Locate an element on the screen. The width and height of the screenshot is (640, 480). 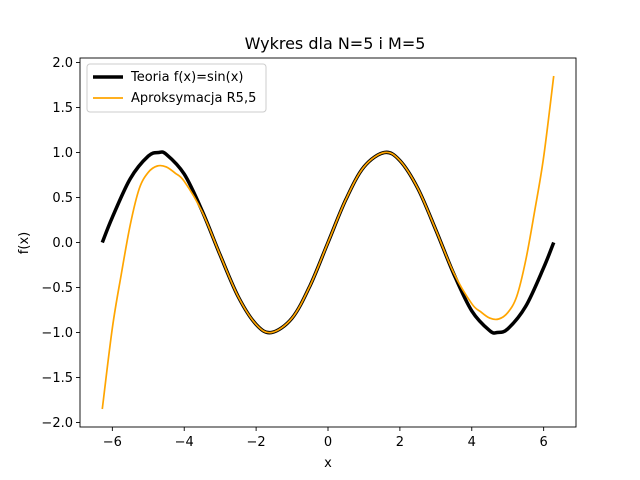
legend-box is located at coordinates (176, 88).